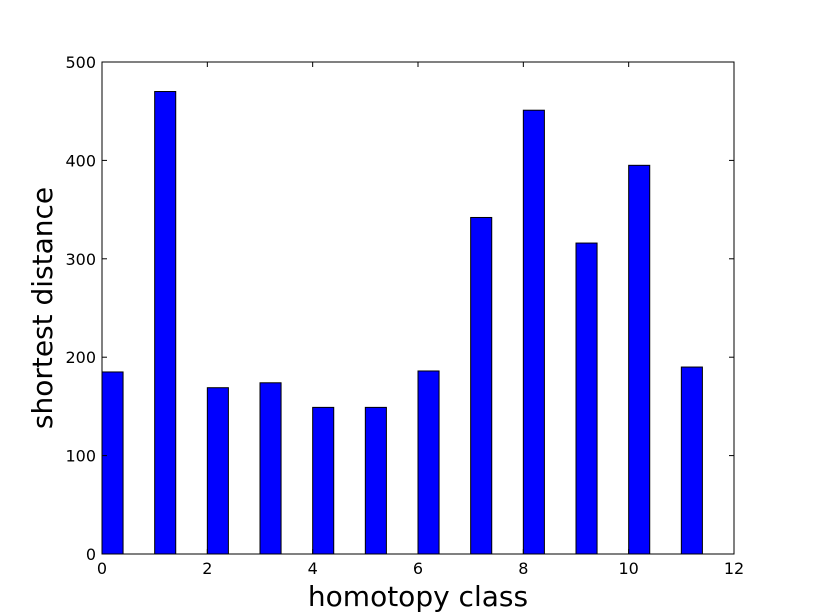 The image size is (815, 615). What do you see at coordinates (80, 456) in the screenshot?
I see `y-tick-label: 100` at bounding box center [80, 456].